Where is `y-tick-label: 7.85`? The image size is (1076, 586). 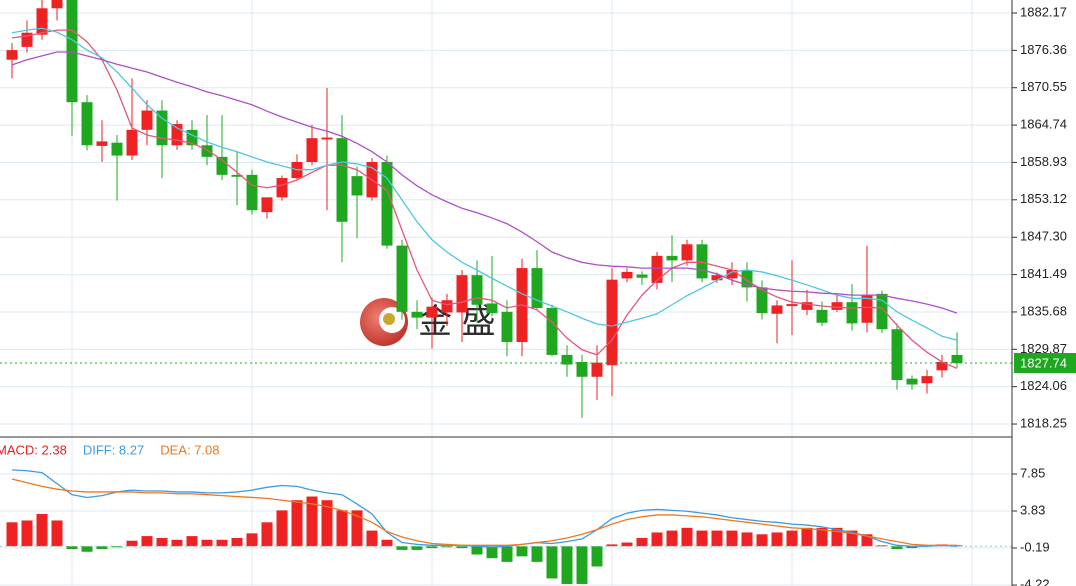 y-tick-label: 7.85 is located at coordinates (1032, 472).